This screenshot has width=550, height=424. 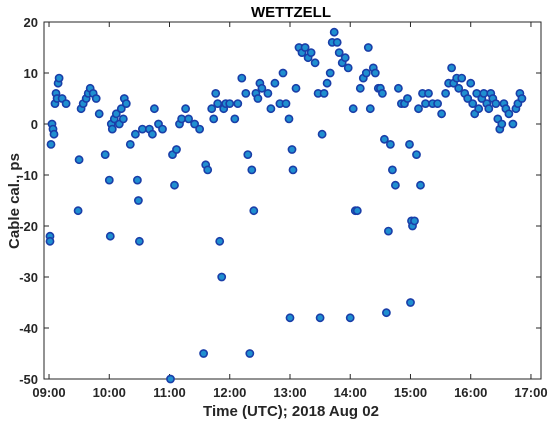 I want to click on chart-title: WETTZELL, so click(x=291, y=12).